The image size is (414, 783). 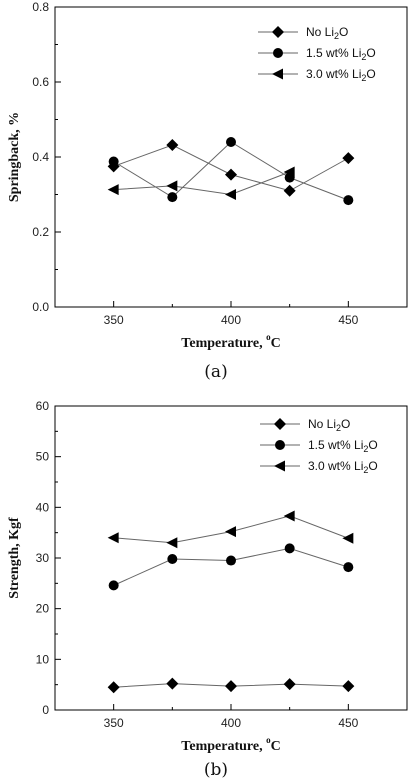 I want to click on y-tick-label: 50, so click(x=43, y=457).